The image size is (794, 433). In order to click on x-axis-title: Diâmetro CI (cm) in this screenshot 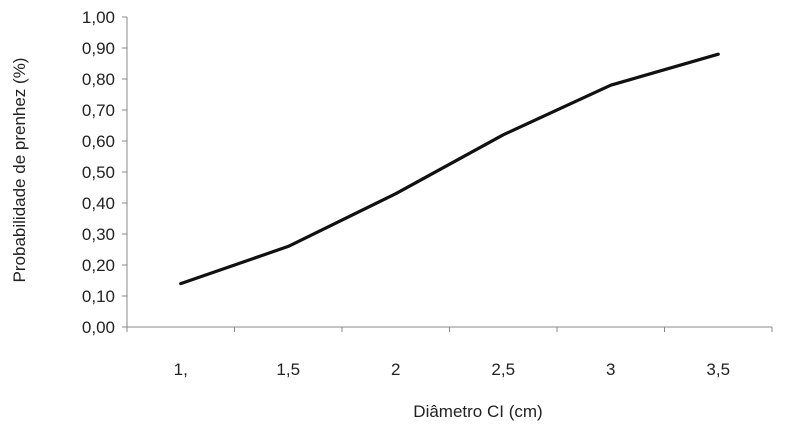, I will do `click(477, 411)`.